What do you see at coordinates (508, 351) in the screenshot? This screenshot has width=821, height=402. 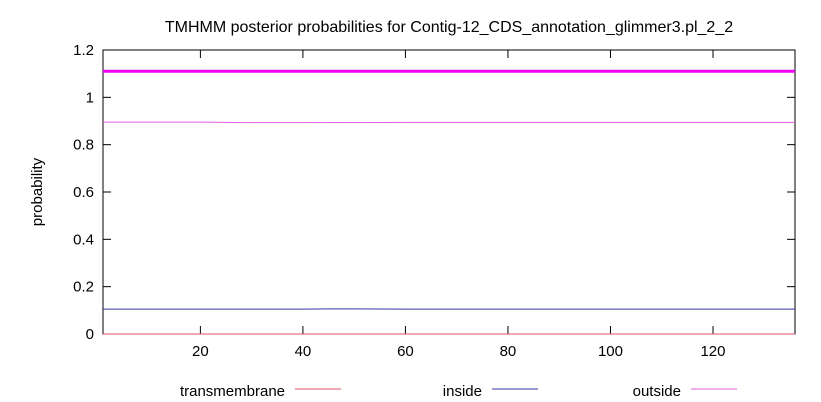 I see `x-tick-label: 80` at bounding box center [508, 351].